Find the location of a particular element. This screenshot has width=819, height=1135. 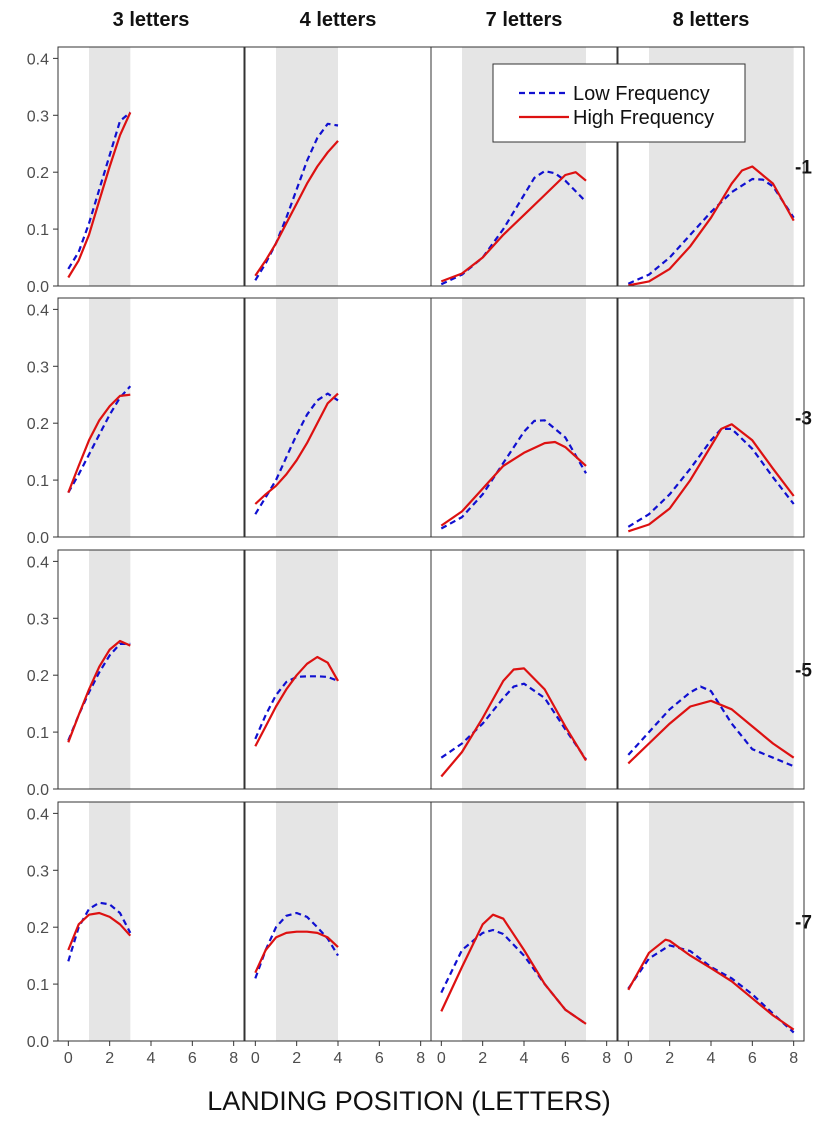

column-title: 4 letters is located at coordinates (338, 20).